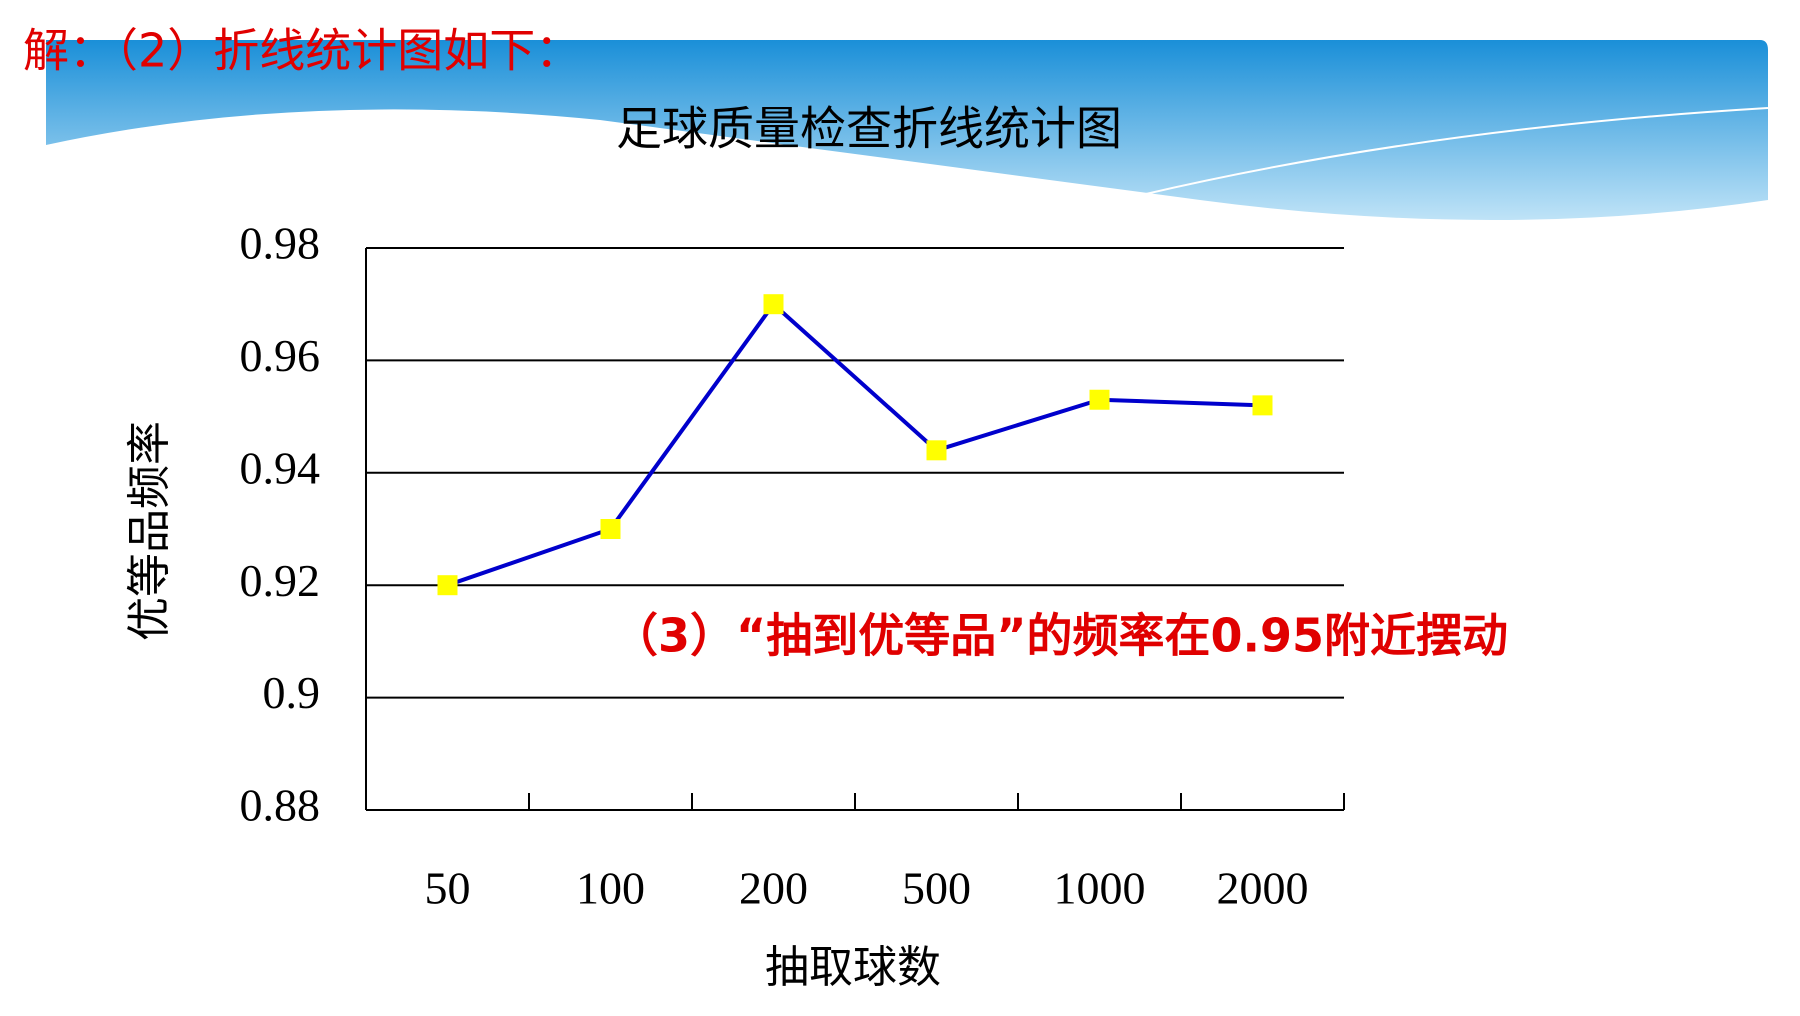 This screenshot has height=1016, width=1800. What do you see at coordinates (280, 243) in the screenshot?
I see `y-tick-label: 0.98` at bounding box center [280, 243].